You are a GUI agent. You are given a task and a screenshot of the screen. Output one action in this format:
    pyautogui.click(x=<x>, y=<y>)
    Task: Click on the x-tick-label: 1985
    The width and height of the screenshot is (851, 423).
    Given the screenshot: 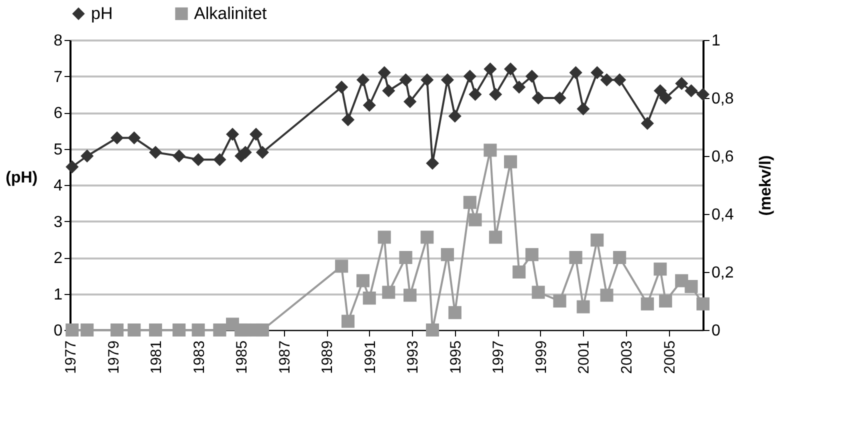 What is the action you would take?
    pyautogui.click(x=242, y=357)
    